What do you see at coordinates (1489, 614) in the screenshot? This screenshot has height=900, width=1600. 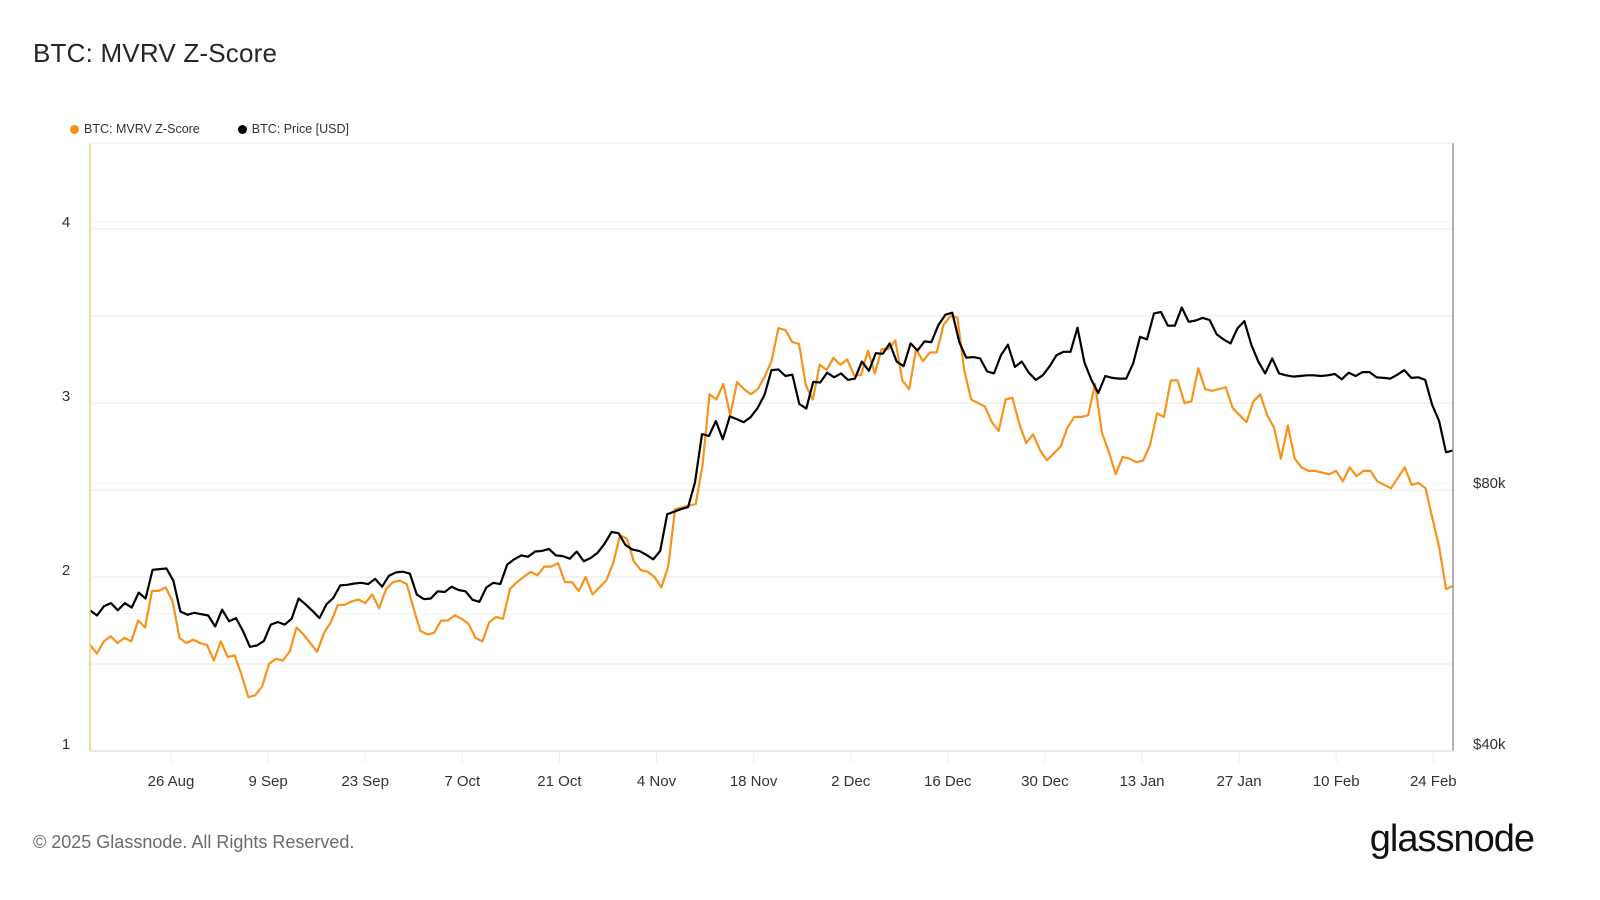 I see `y-axis-right: $40k $80k` at bounding box center [1489, 614].